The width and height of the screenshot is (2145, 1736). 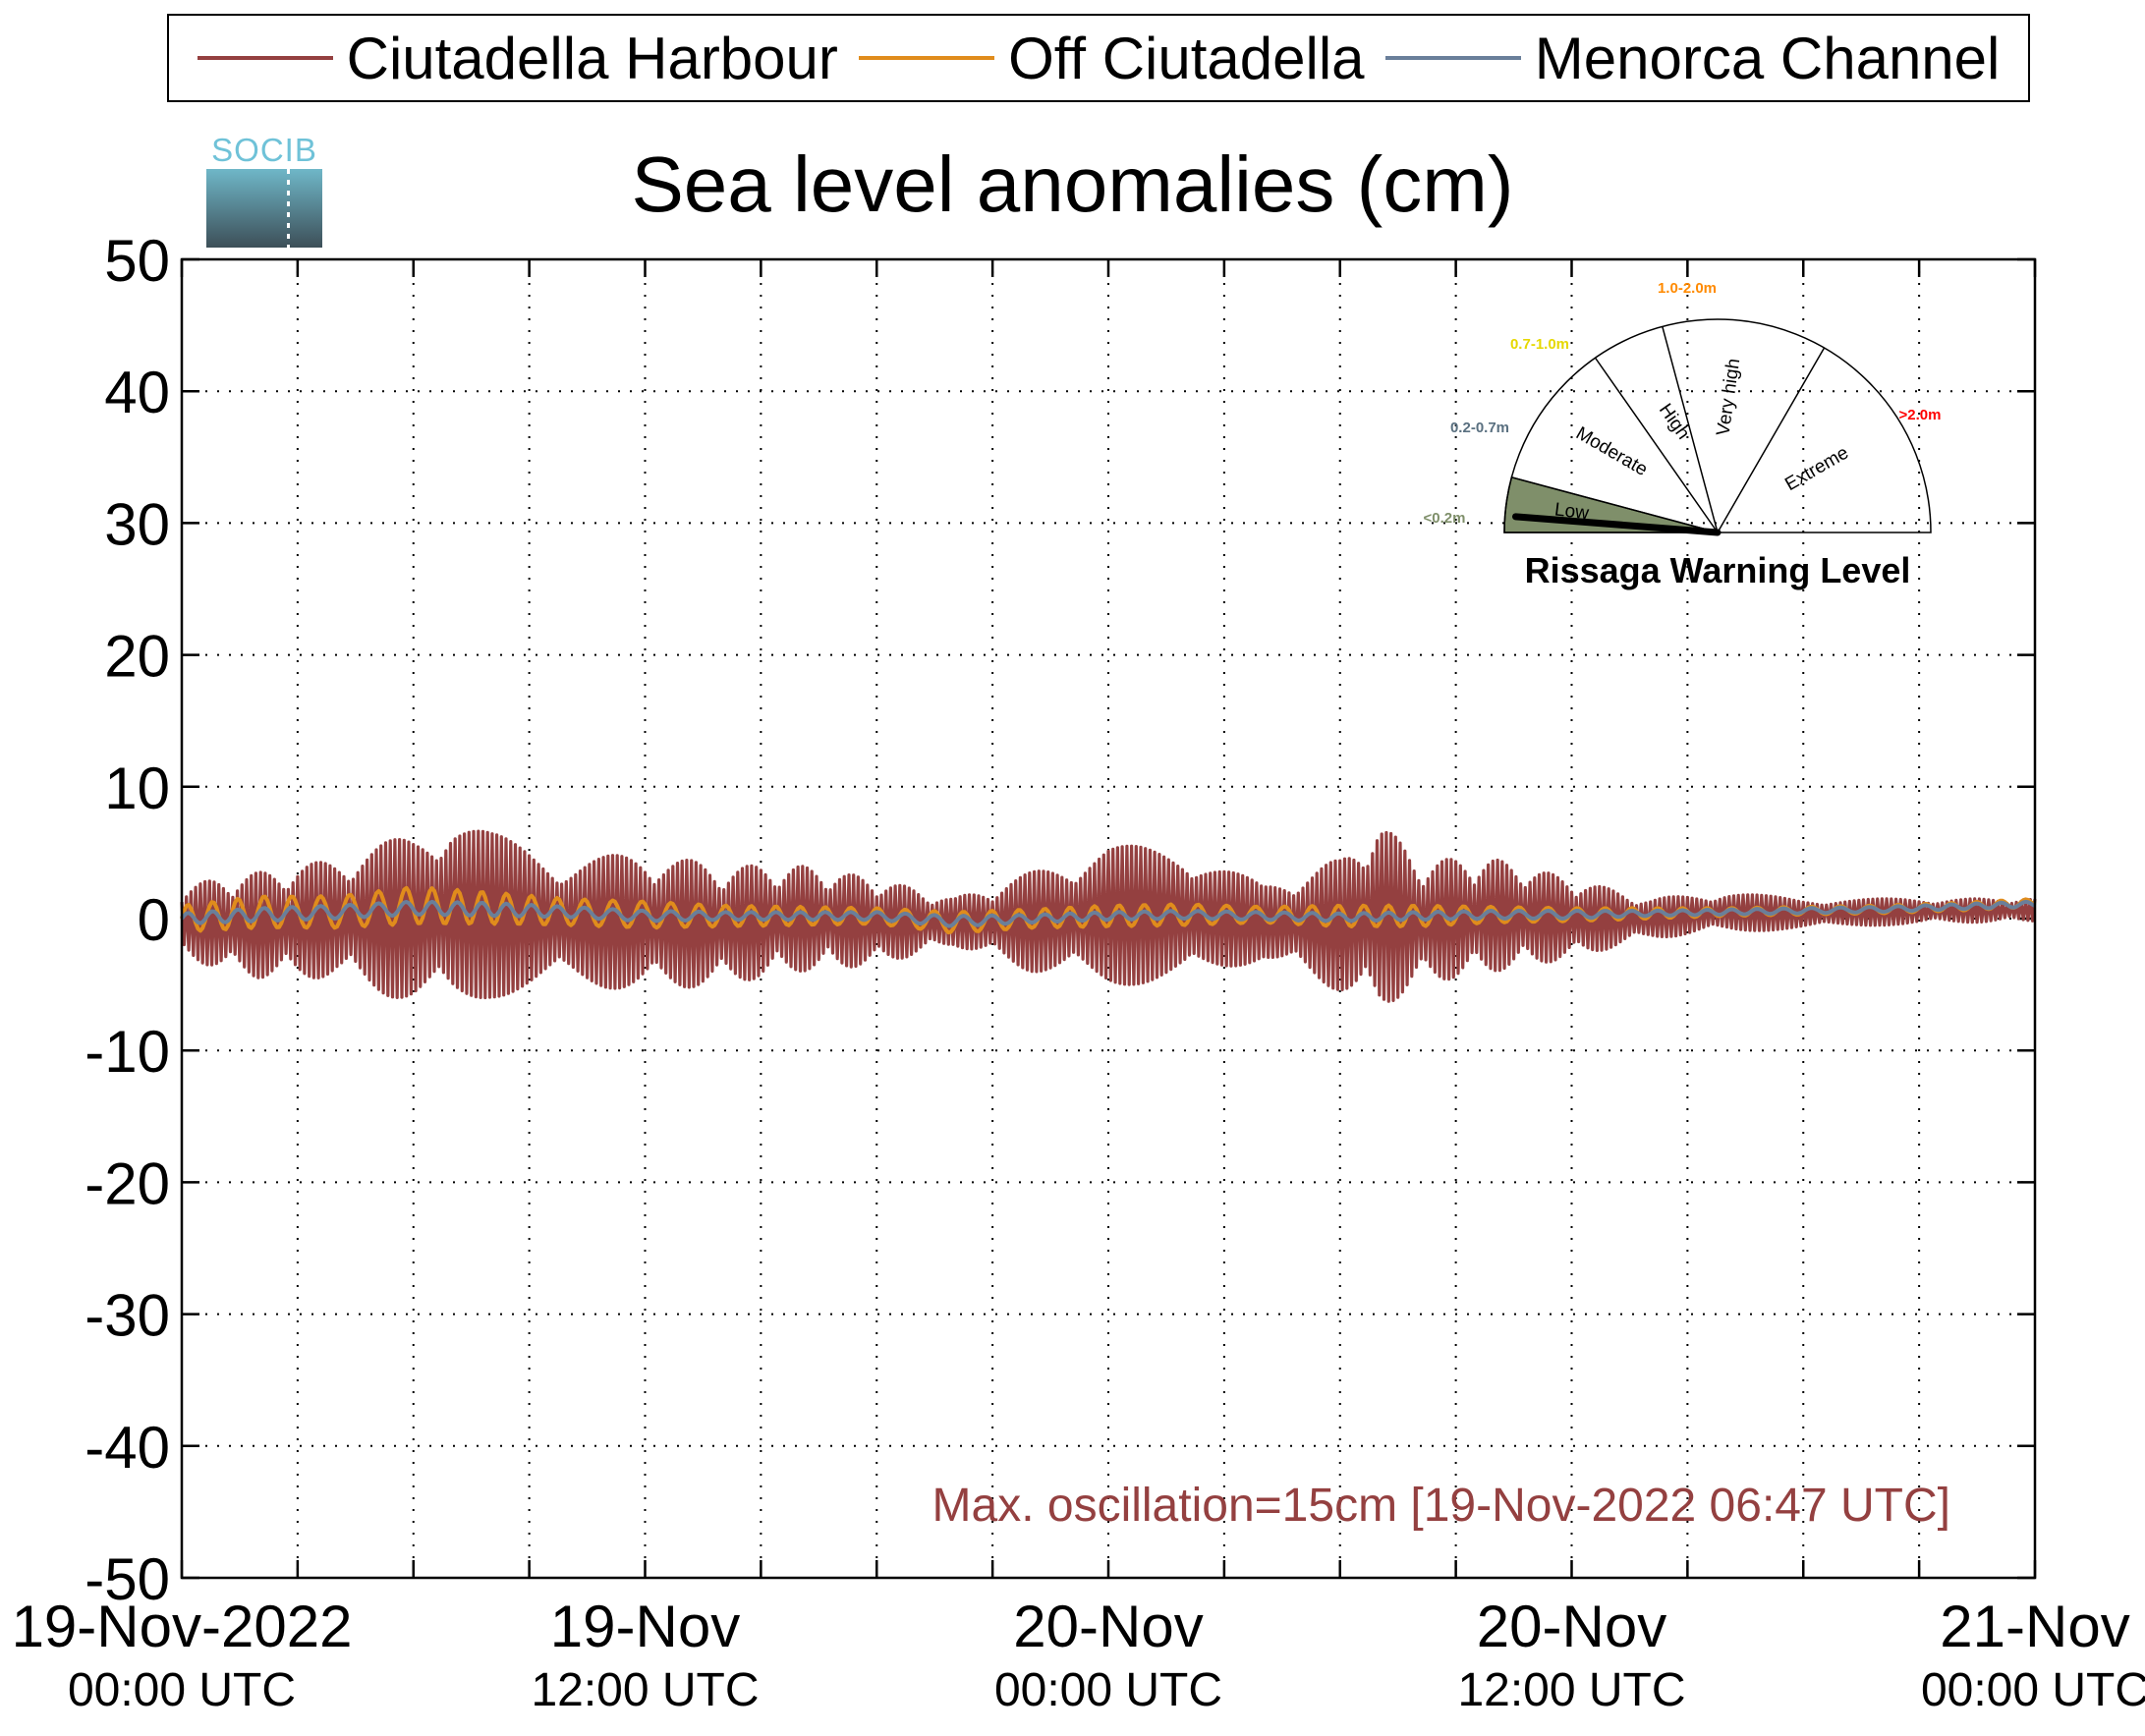 What do you see at coordinates (1452, 58) in the screenshot?
I see `legend-swatch-menorca-channel` at bounding box center [1452, 58].